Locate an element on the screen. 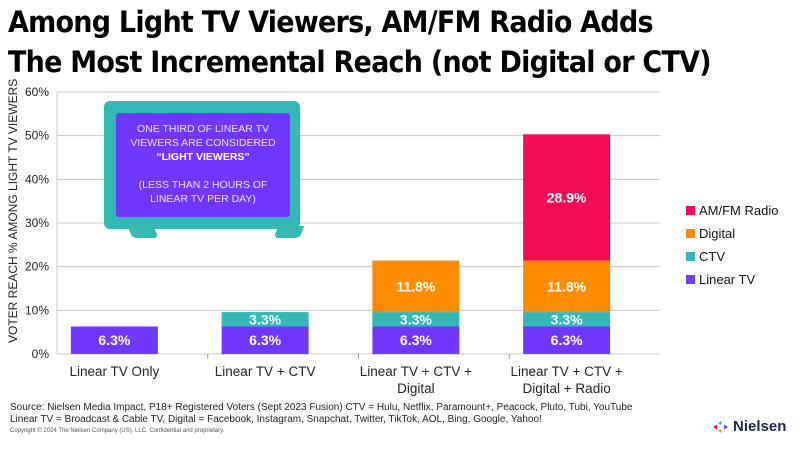 This screenshot has width=800, height=450. x-tick-label: Digital is located at coordinates (416, 388).